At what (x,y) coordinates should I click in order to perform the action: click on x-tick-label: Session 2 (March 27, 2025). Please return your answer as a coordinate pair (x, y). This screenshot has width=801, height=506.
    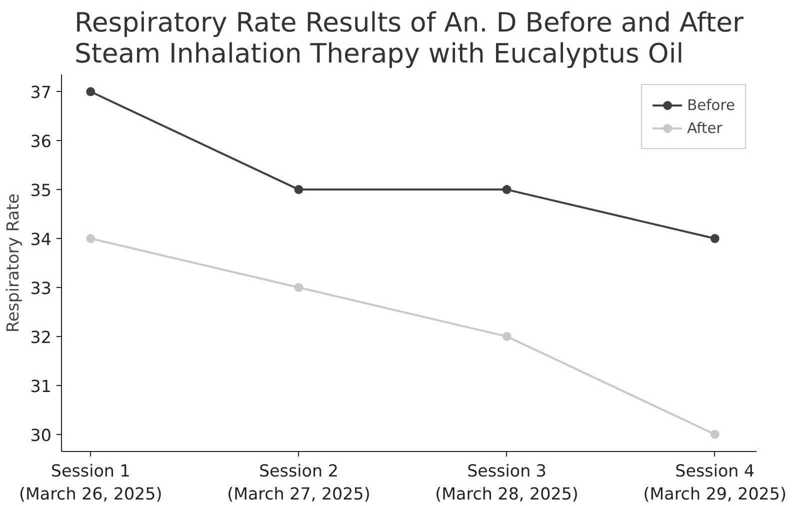
    Looking at the image, I should click on (298, 483).